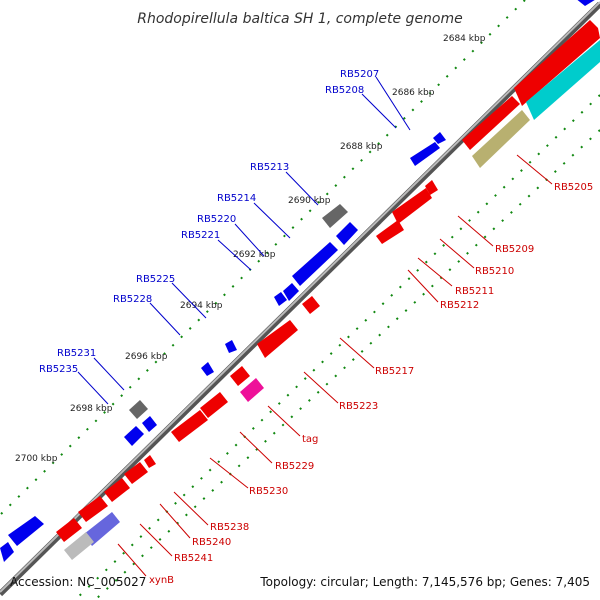 This screenshot has width=600, height=600. Describe the element at coordinates (459, 305) in the screenshot. I see `gene-label: RB5212` at that location.